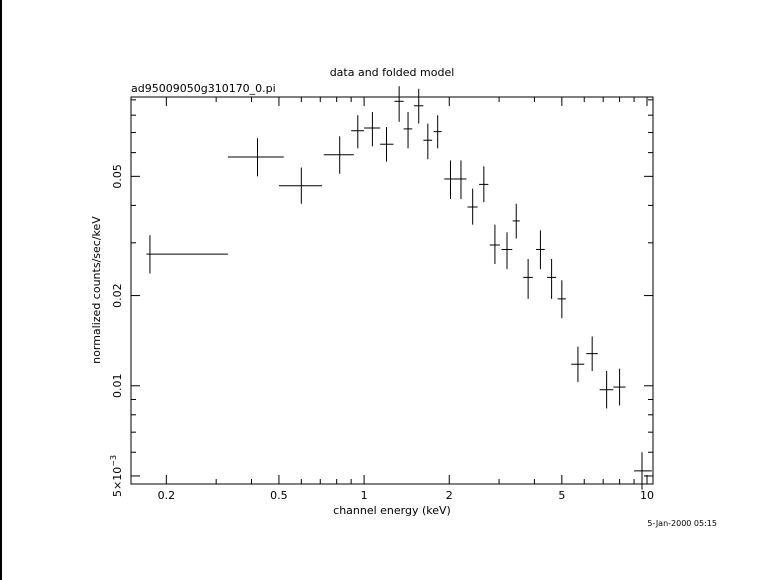 Image resolution: width=781 pixels, height=580 pixels. I want to click on y-tick-label: 0.01, so click(117, 386).